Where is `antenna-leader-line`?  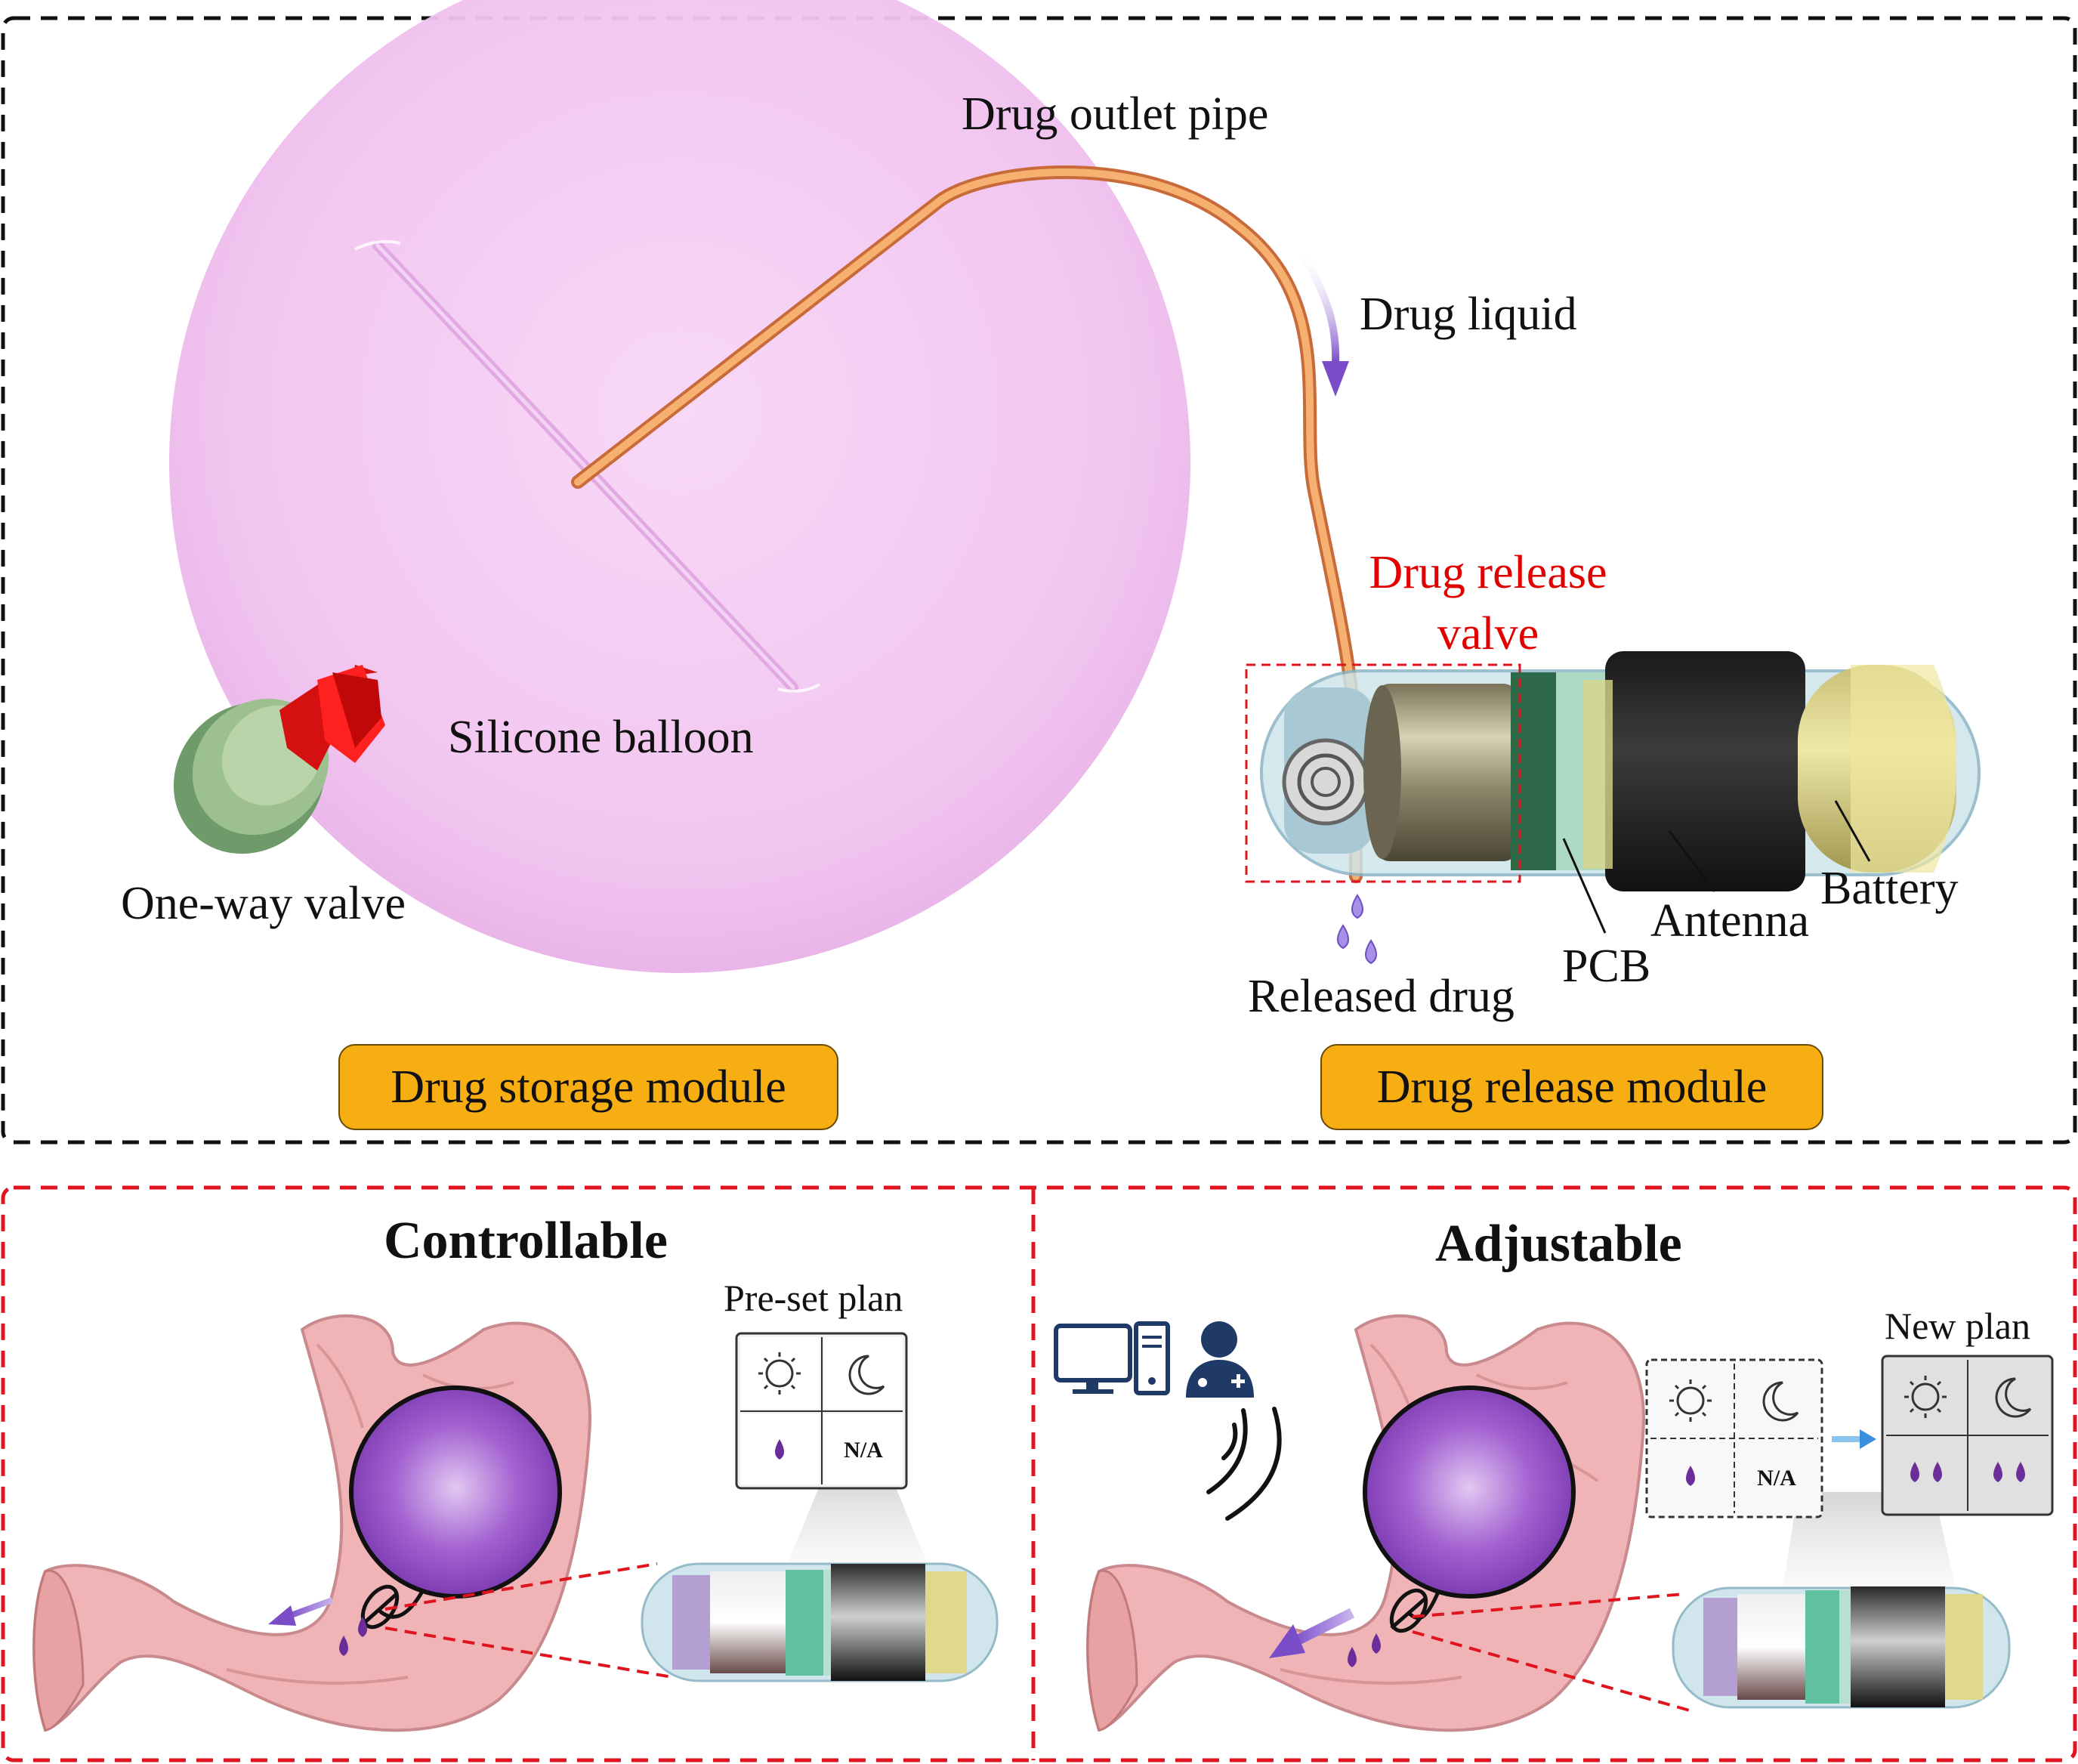 antenna-leader-line is located at coordinates (1692, 861).